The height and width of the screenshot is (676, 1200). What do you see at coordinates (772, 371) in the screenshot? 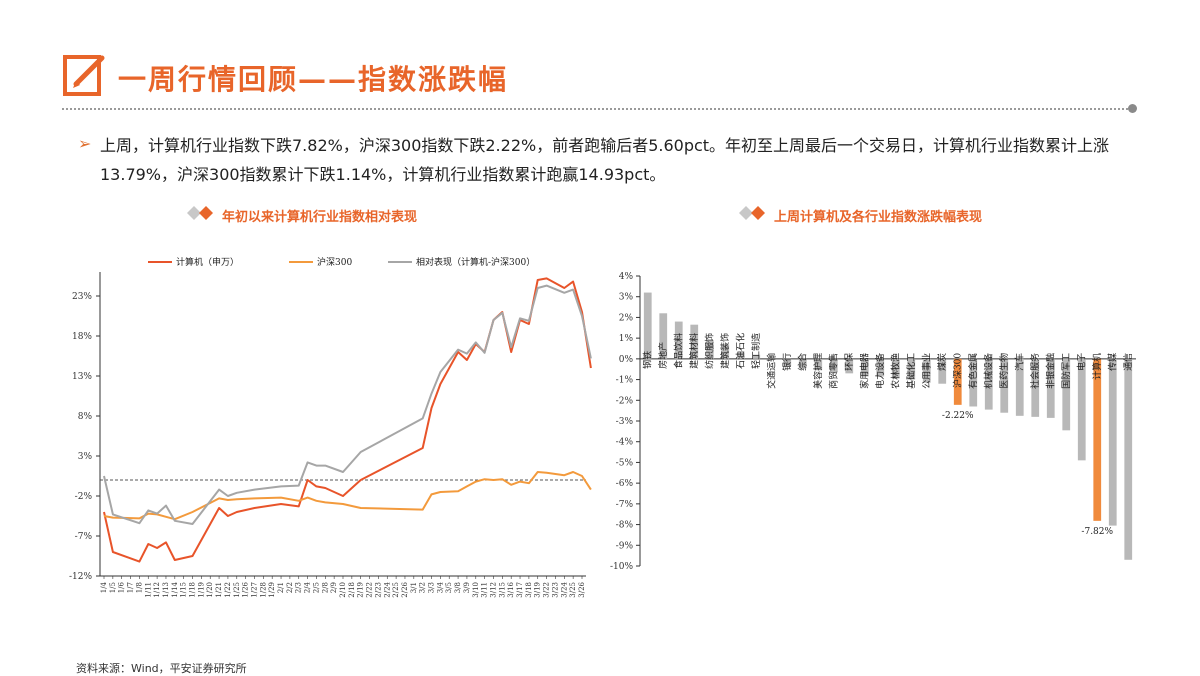
I see `category-label: 交通运输` at bounding box center [772, 371].